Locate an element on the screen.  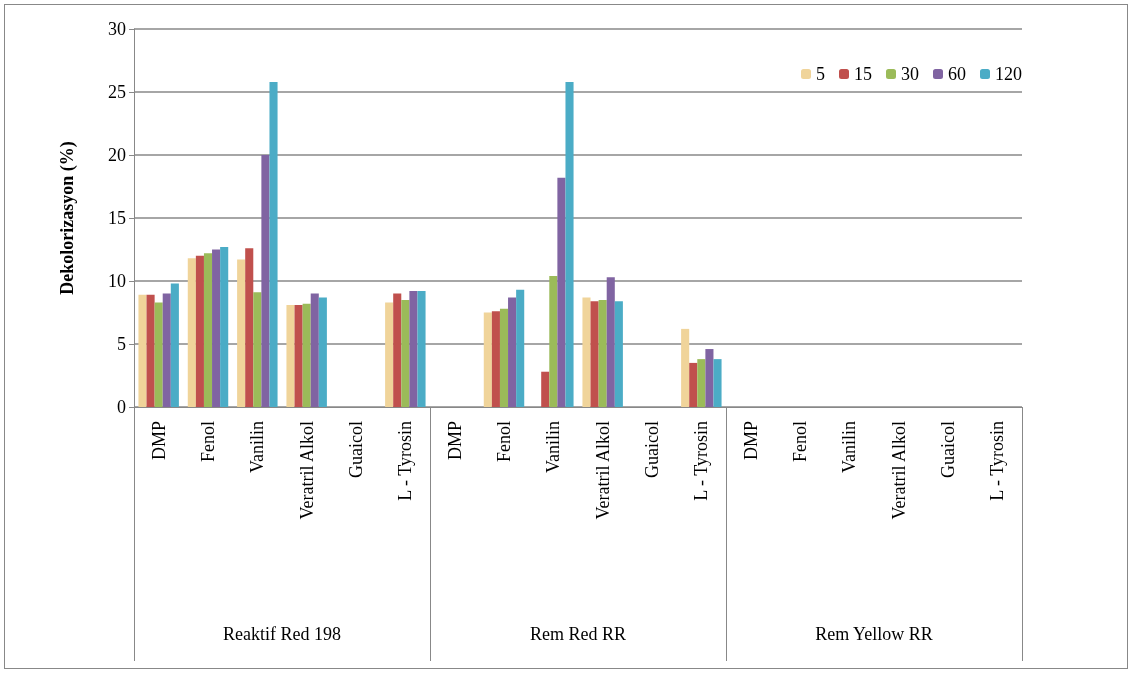
legend-label: 5 is located at coordinates (820, 74).